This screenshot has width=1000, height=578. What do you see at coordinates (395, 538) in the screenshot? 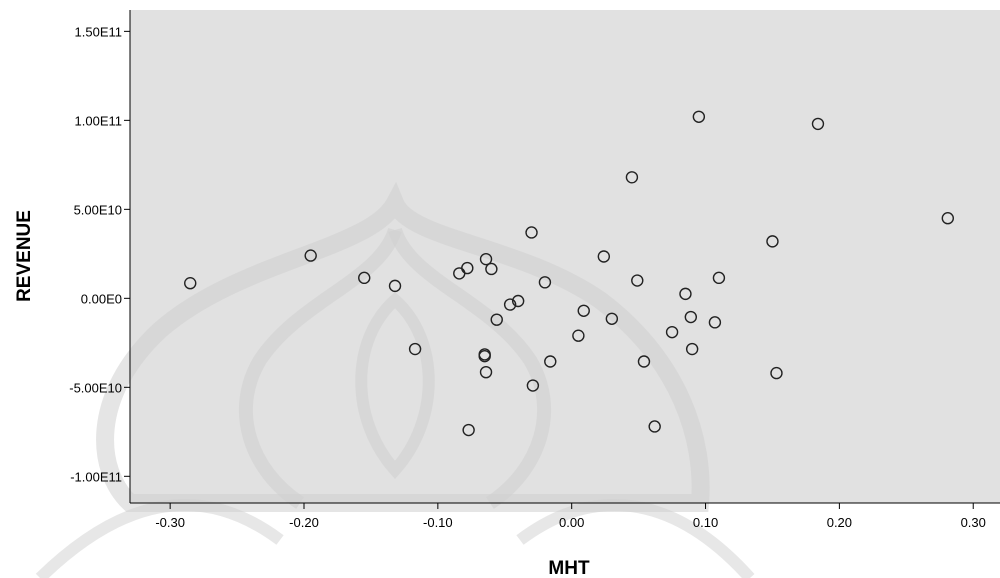
I see `watermark-base-curves` at bounding box center [395, 538].